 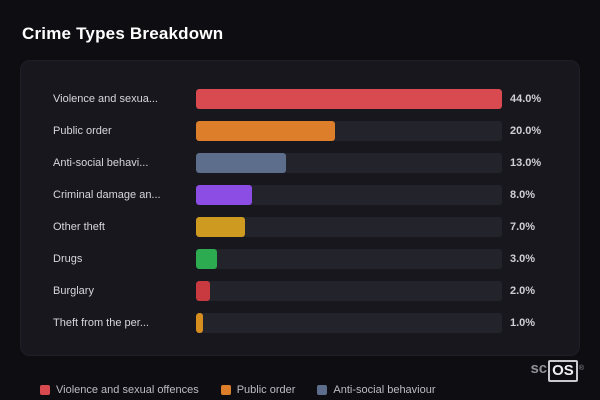 What do you see at coordinates (123, 33) in the screenshot?
I see `page-title: Crime Types Breakdown` at bounding box center [123, 33].